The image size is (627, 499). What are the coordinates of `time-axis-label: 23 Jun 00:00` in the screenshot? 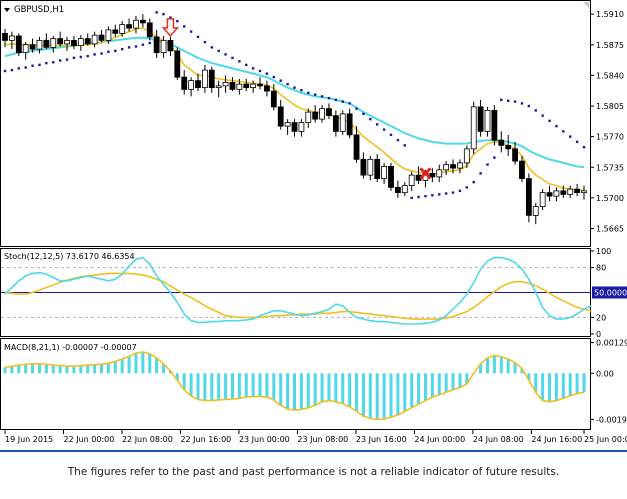 It's located at (264, 439).